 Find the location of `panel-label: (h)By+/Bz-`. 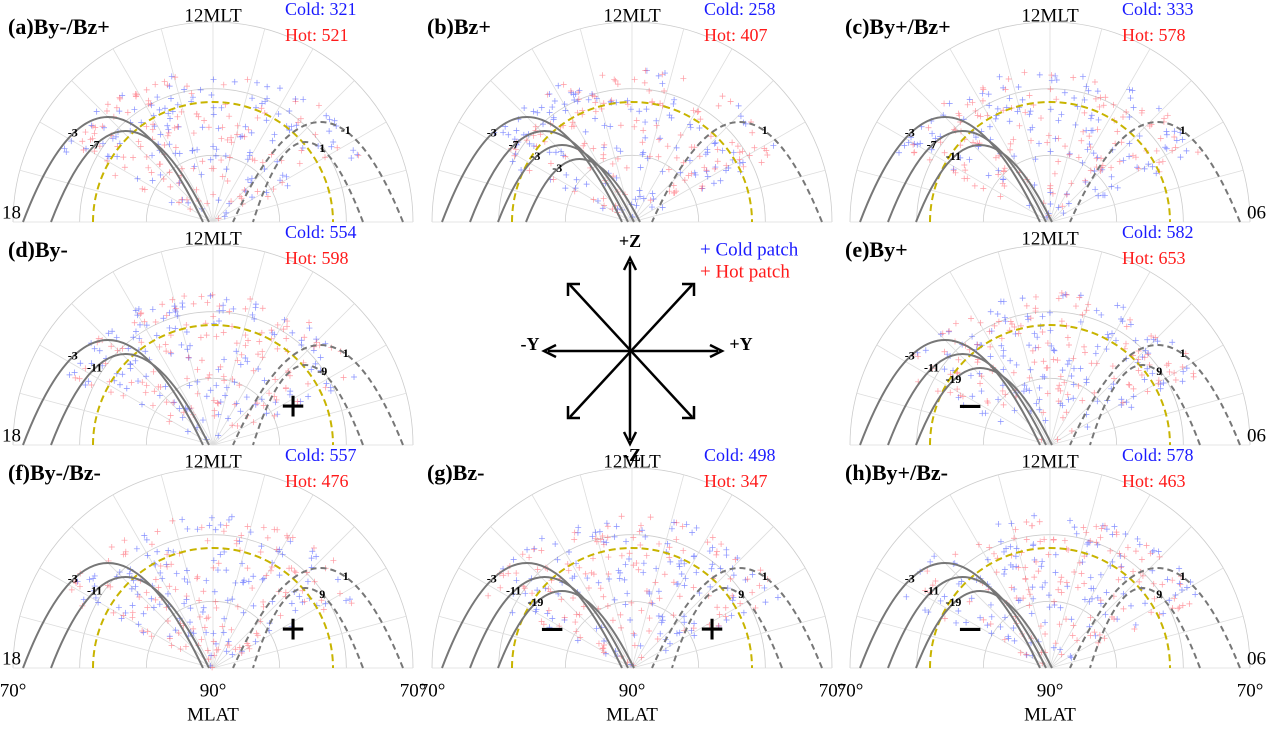

panel-label: (h)By+/Bz- is located at coordinates (896, 472).